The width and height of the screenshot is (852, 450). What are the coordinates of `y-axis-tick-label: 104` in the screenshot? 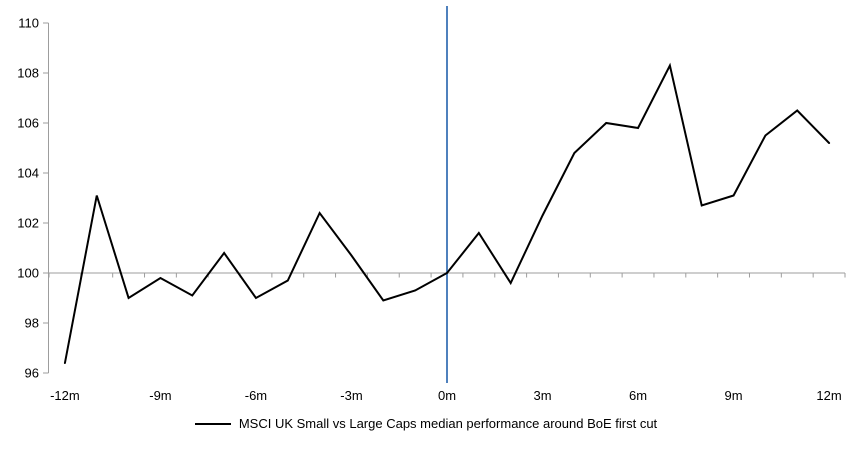 It's located at (28, 173).